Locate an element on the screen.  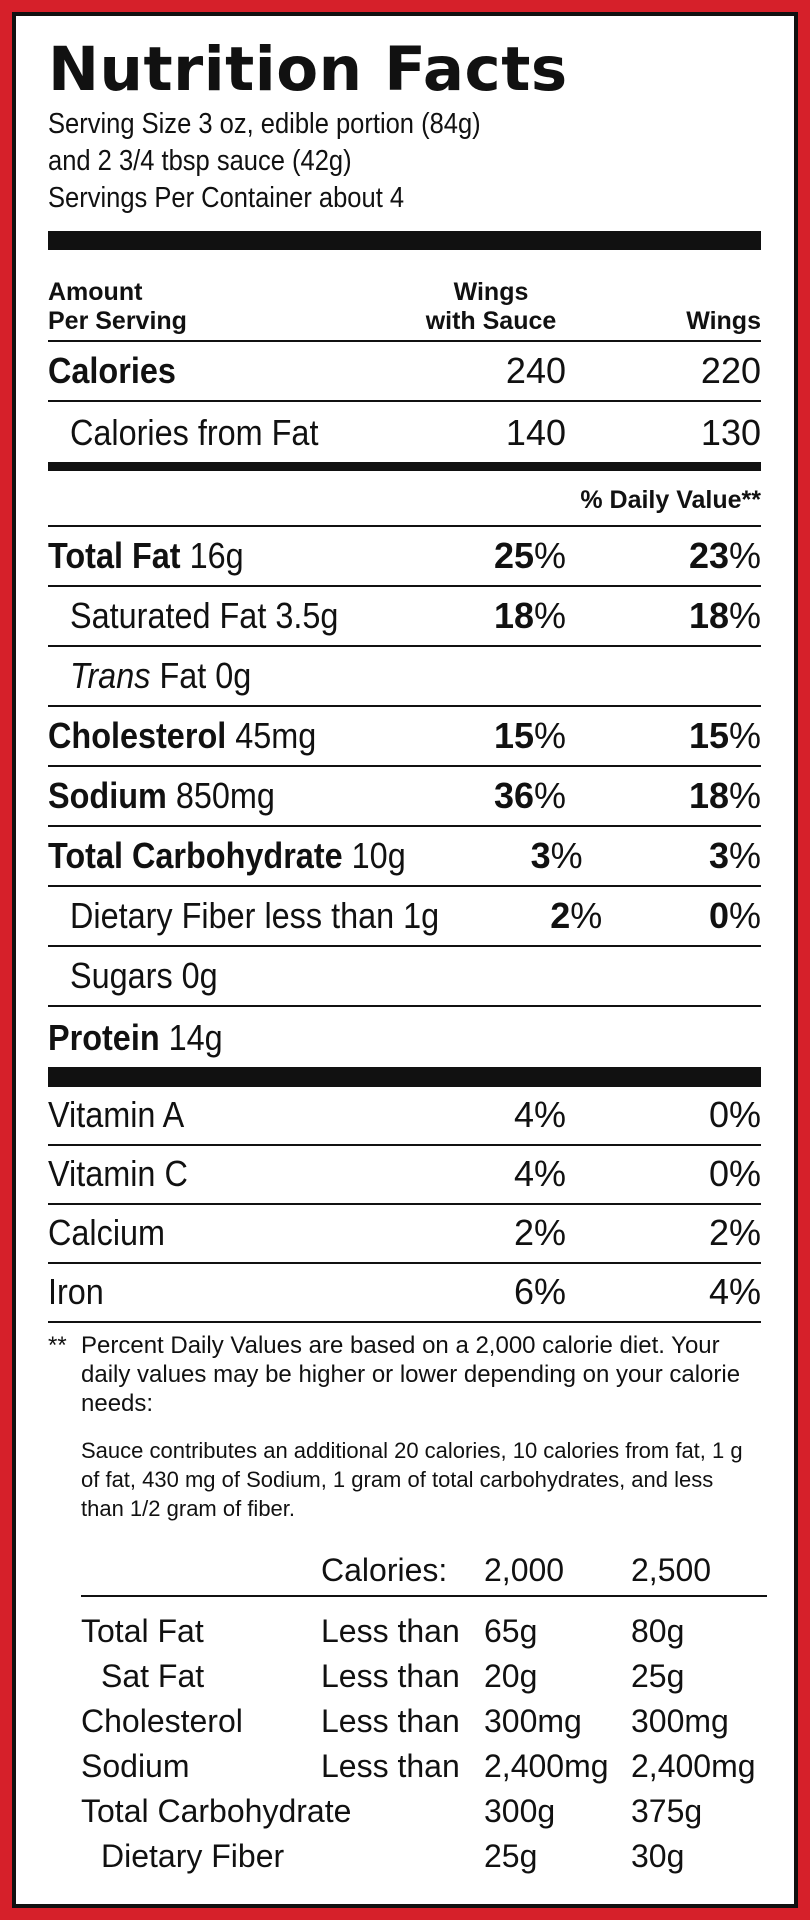
calories-from-fat-with-sauce: 140 is located at coordinates (535, 432).